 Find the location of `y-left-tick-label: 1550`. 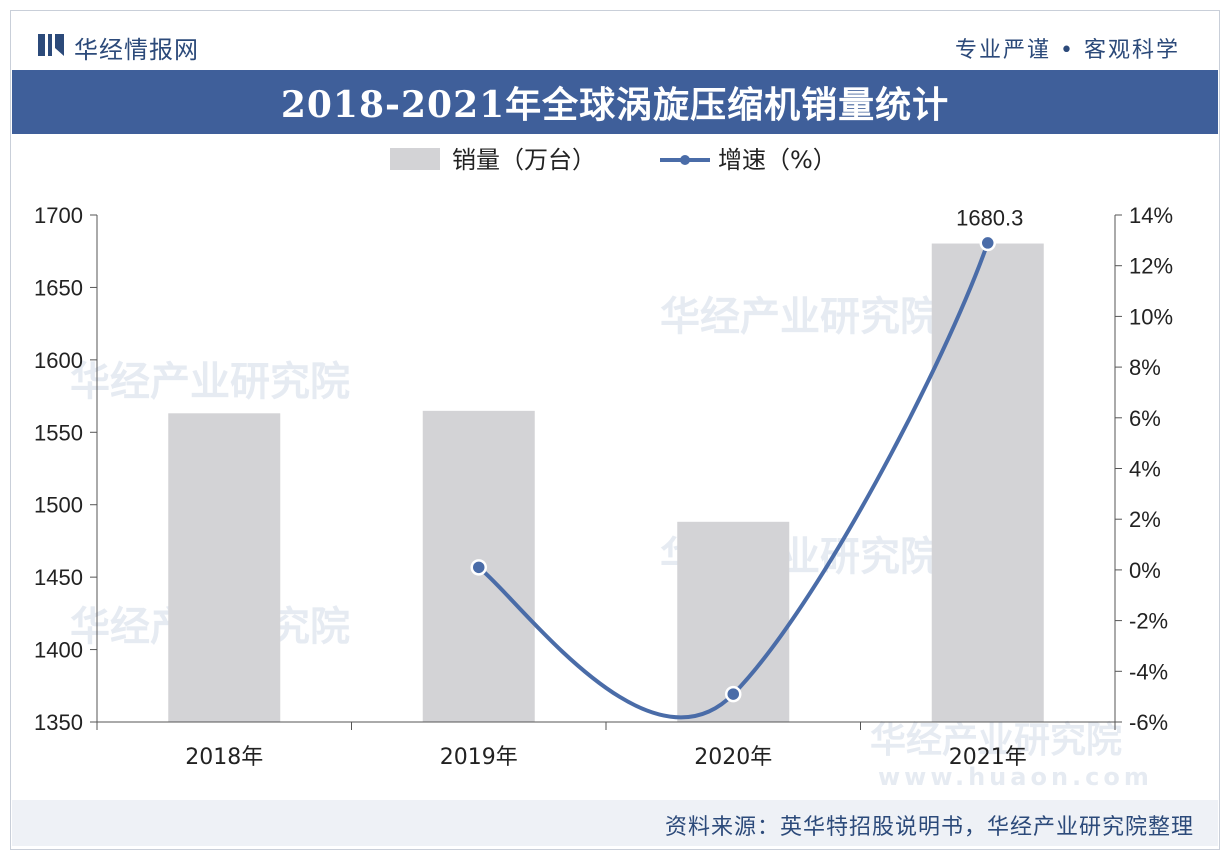

y-left-tick-label: 1550 is located at coordinates (58, 432).